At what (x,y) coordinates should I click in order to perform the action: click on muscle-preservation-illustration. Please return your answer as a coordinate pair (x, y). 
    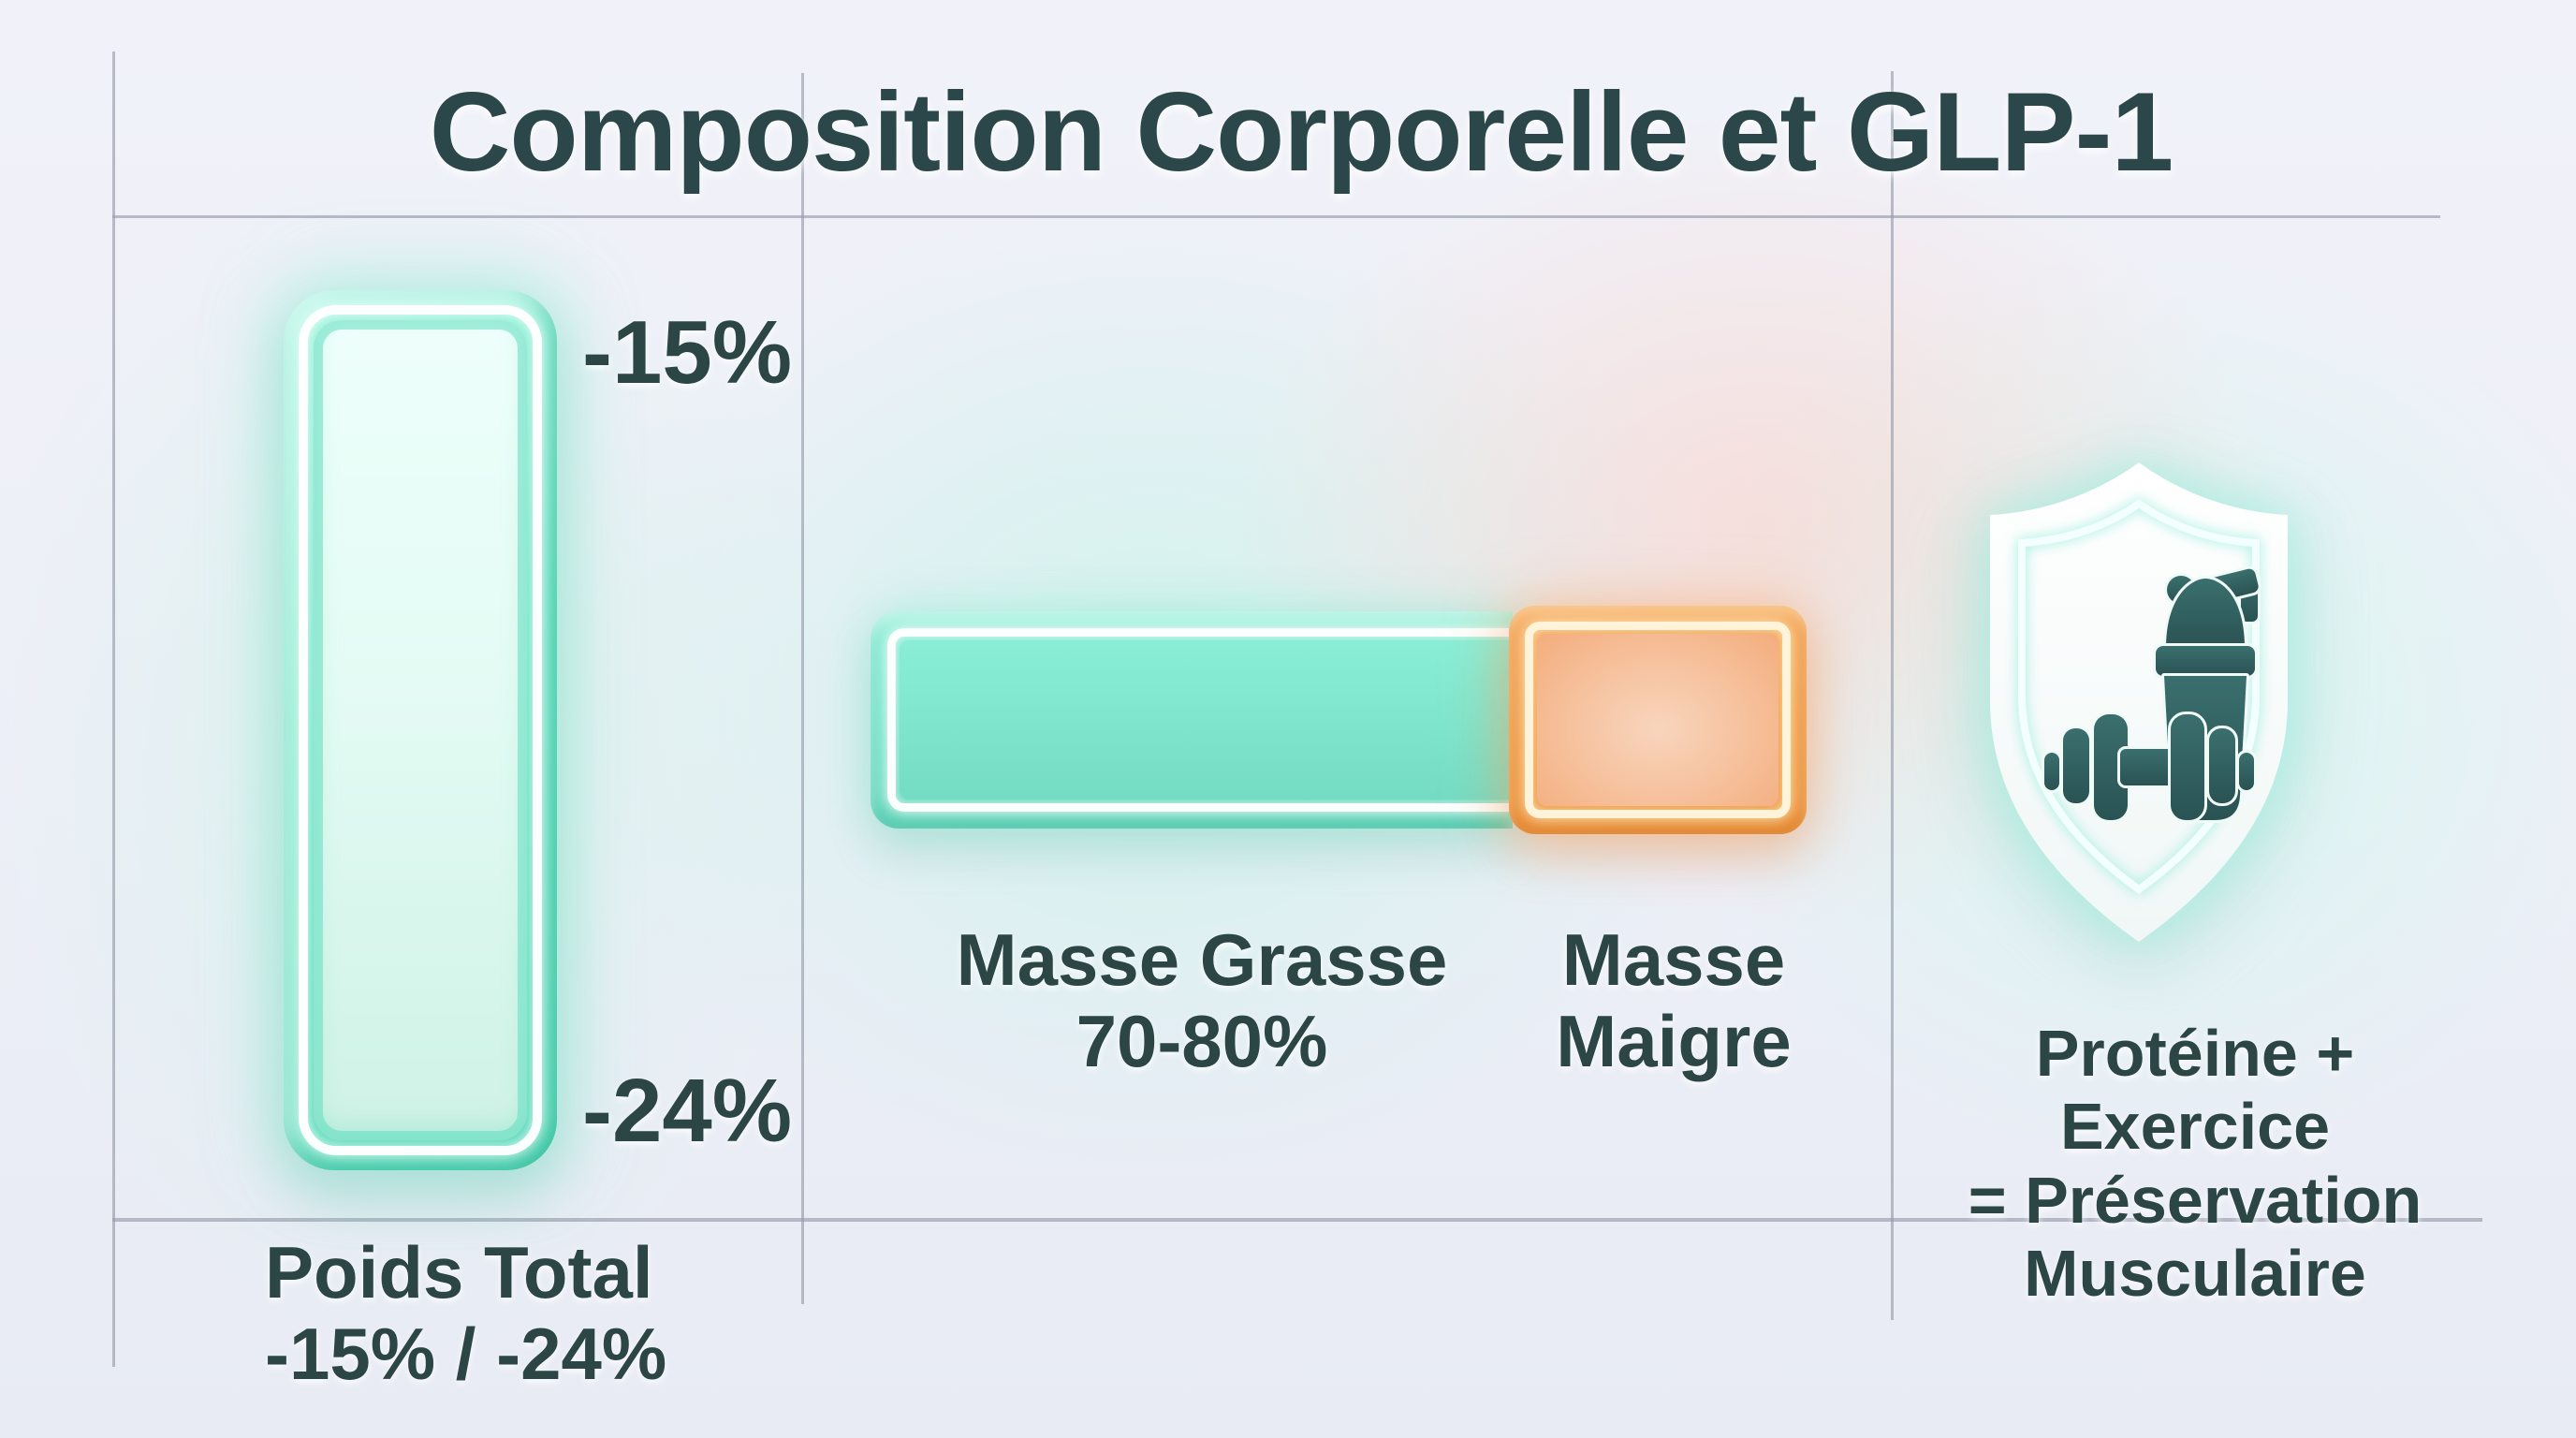
    Looking at the image, I should click on (2139, 705).